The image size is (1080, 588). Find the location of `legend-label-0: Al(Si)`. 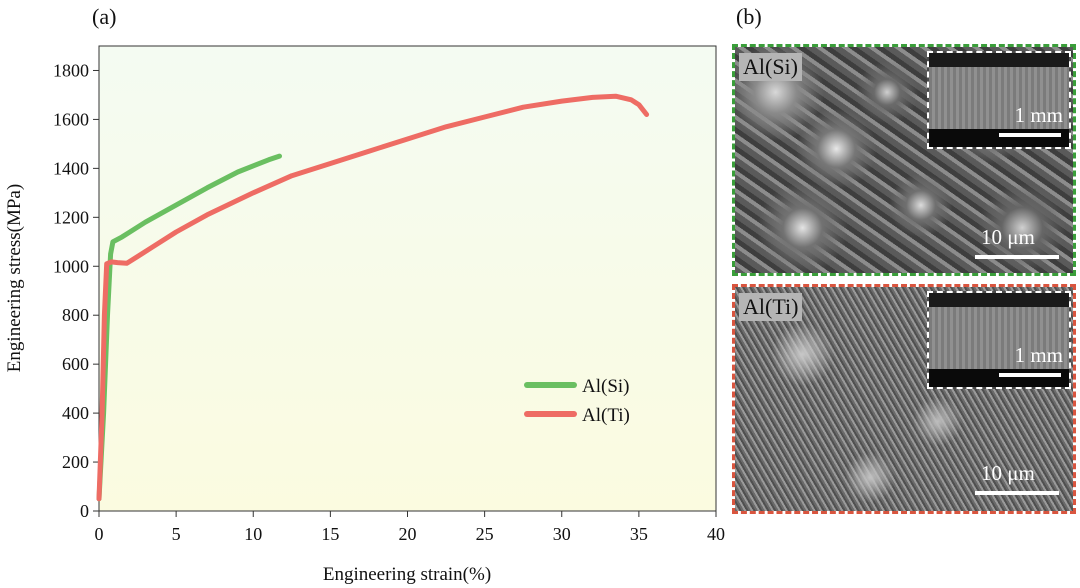

legend-label-0: Al(Si) is located at coordinates (606, 386).